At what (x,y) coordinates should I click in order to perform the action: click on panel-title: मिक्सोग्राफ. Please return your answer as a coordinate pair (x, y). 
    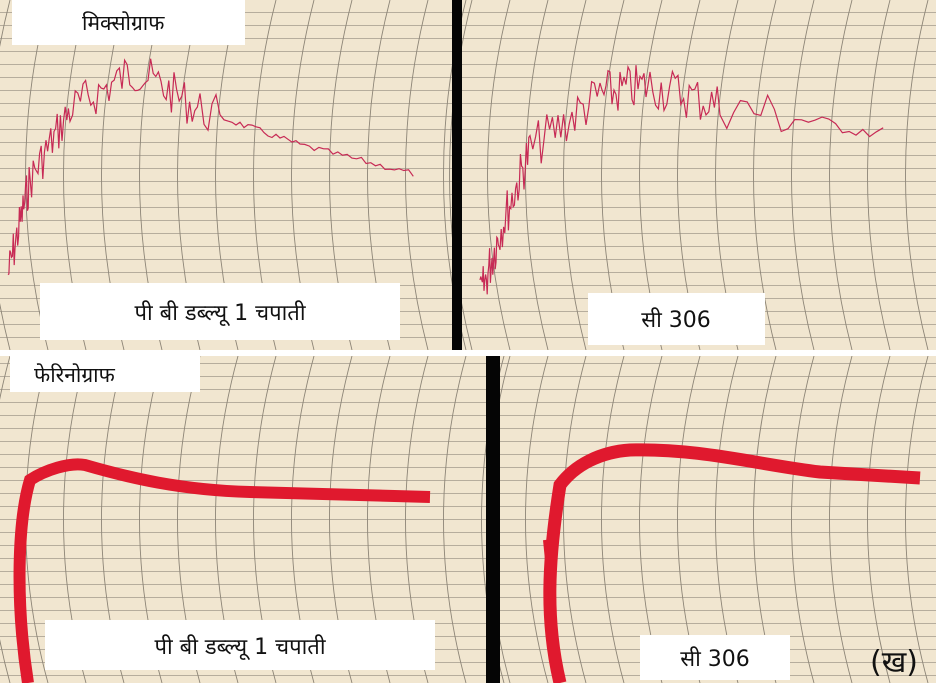
    Looking at the image, I should click on (123, 23).